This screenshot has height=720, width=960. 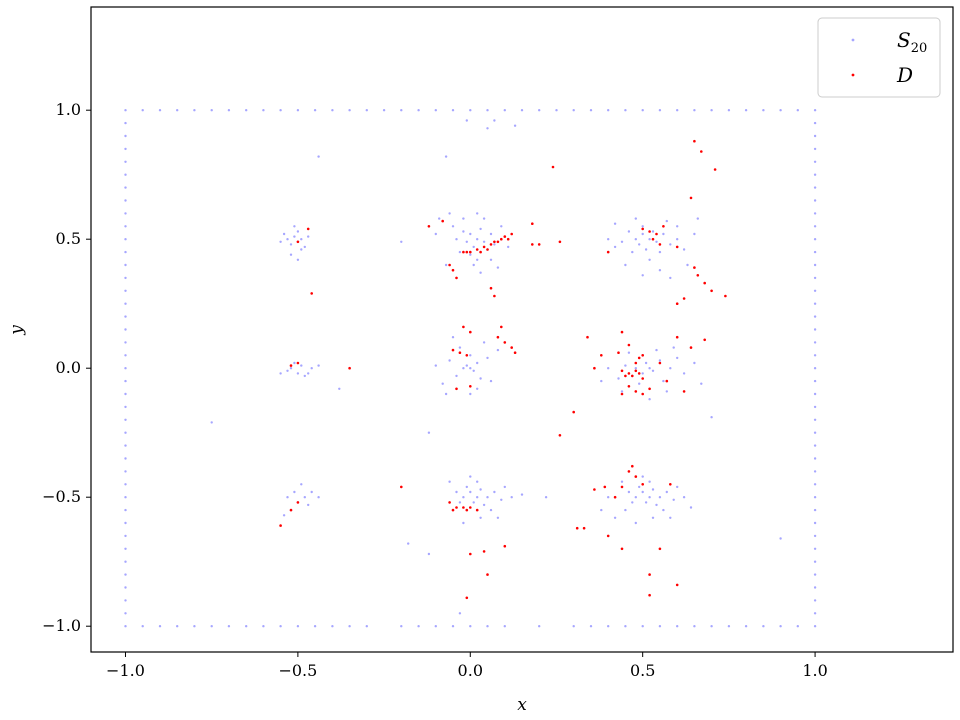 What do you see at coordinates (470, 670) in the screenshot?
I see `x-tick-label-2: 0.0` at bounding box center [470, 670].